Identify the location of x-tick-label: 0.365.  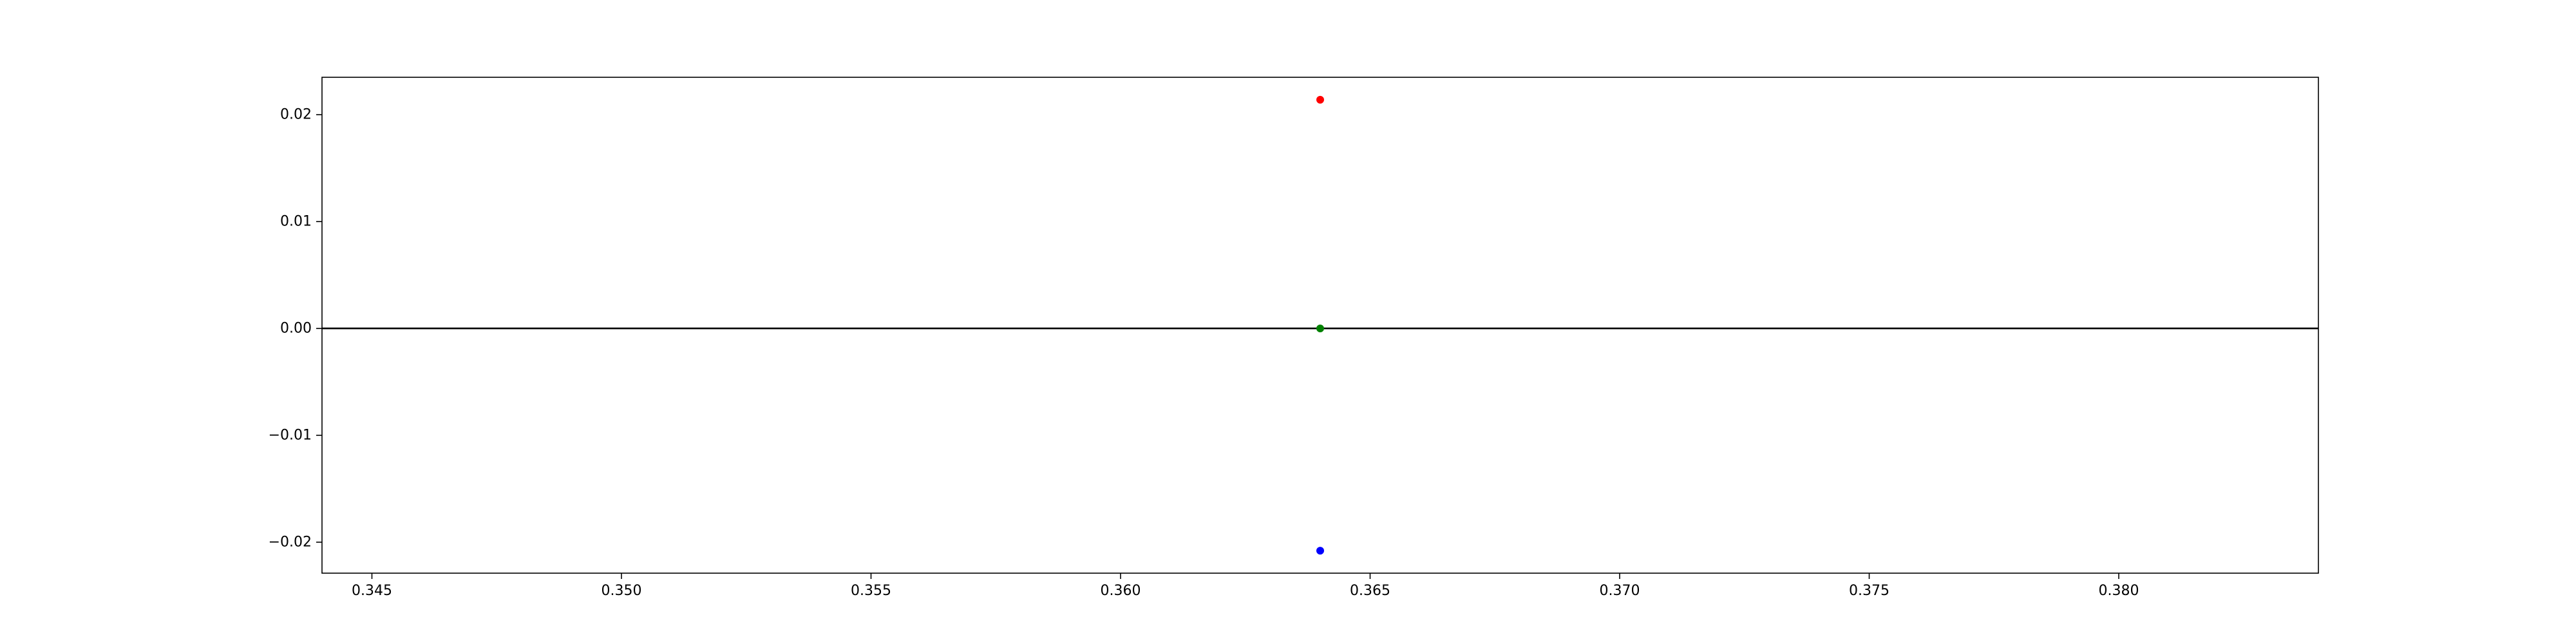
(1370, 591).